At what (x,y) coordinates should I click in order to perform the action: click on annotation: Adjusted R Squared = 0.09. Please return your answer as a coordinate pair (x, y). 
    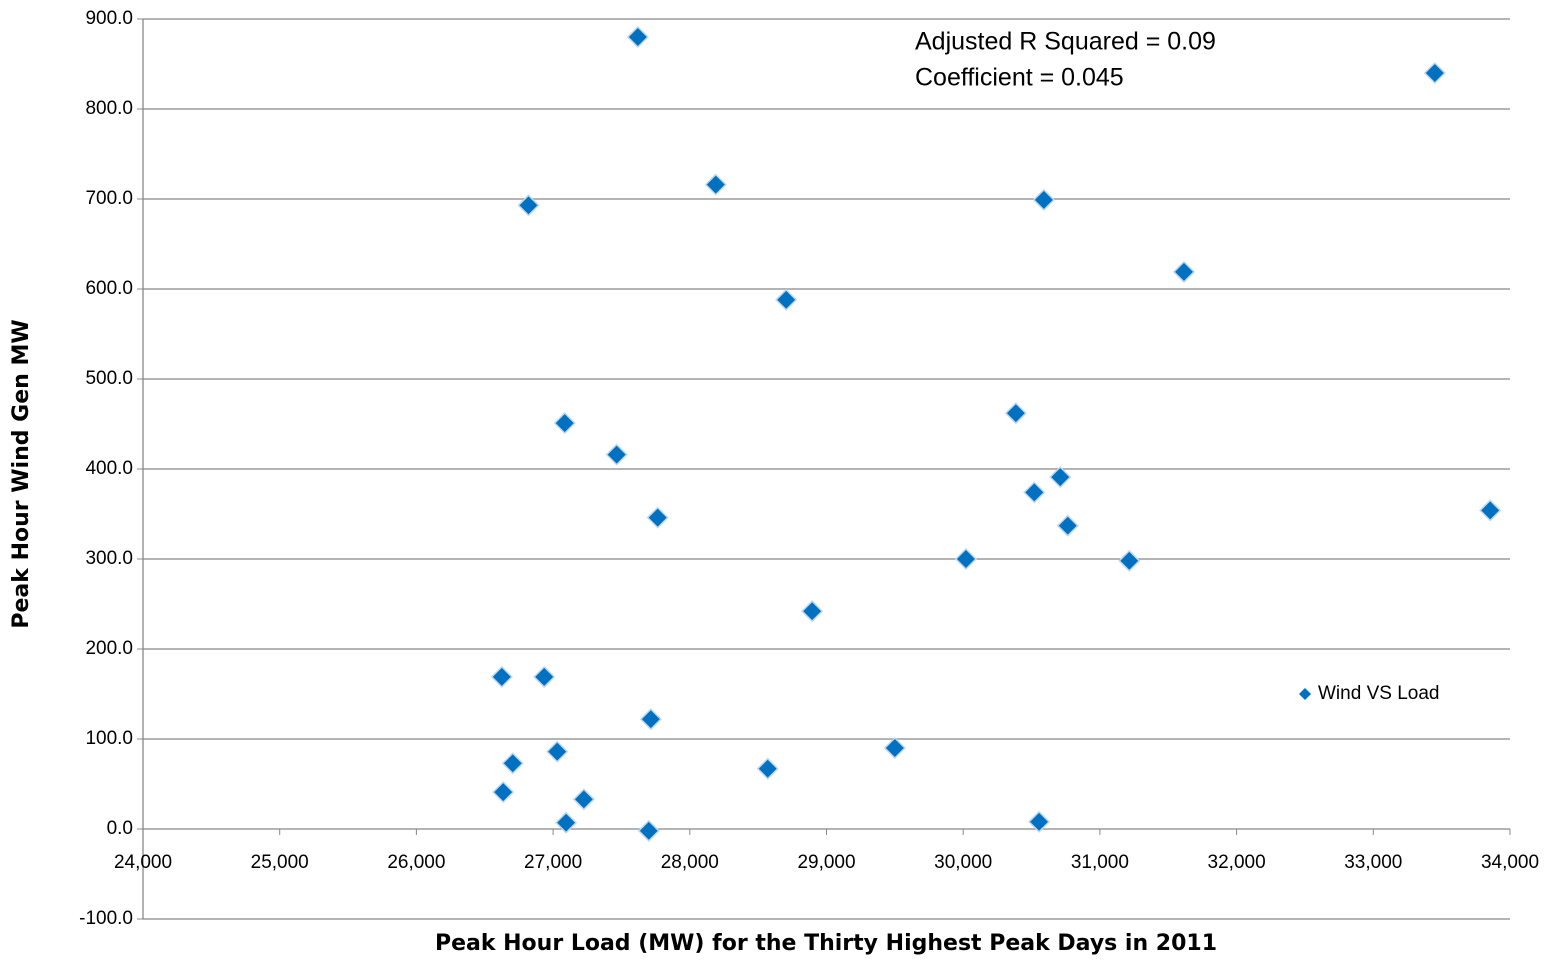
    Looking at the image, I should click on (1065, 42).